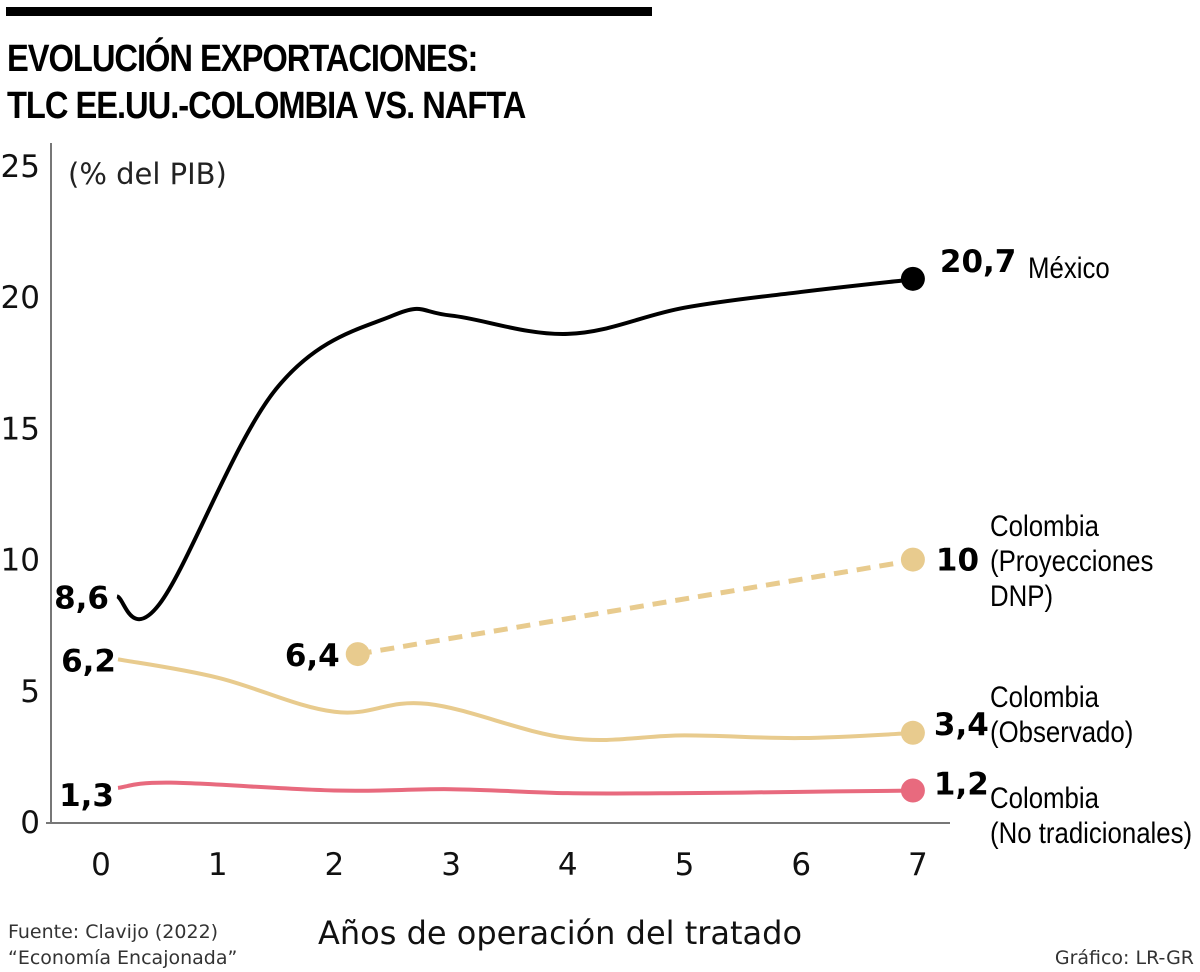  Describe the element at coordinates (685, 865) in the screenshot. I see `x-tick-label: 5` at that location.